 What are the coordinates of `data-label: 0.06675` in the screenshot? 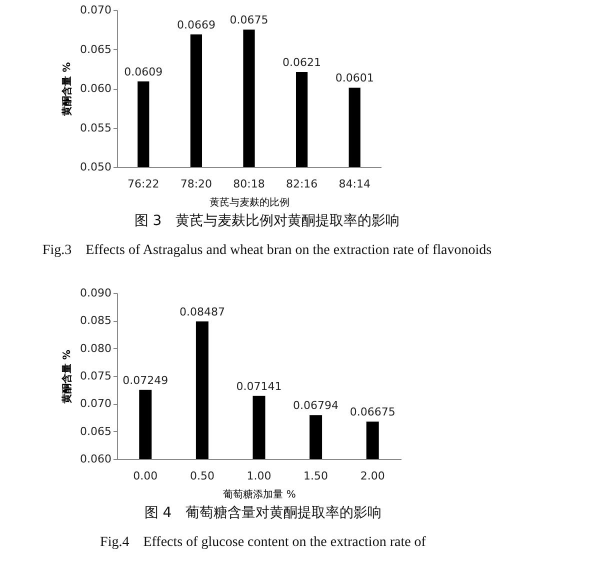 It's located at (373, 412).